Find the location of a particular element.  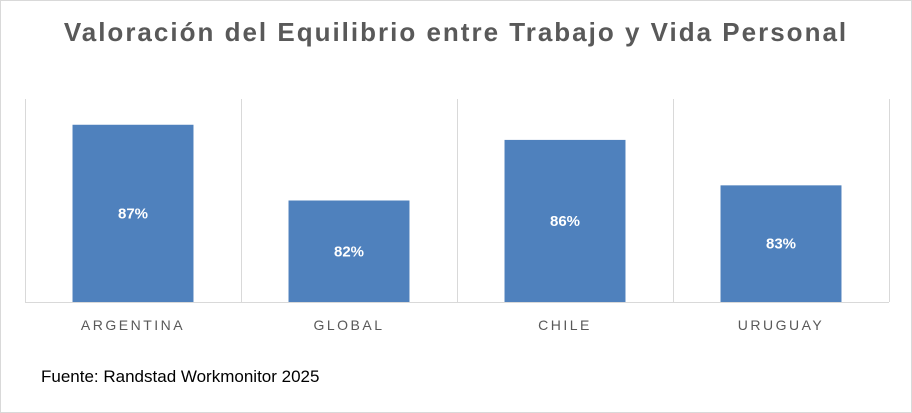

bar-argentina is located at coordinates (133, 213).